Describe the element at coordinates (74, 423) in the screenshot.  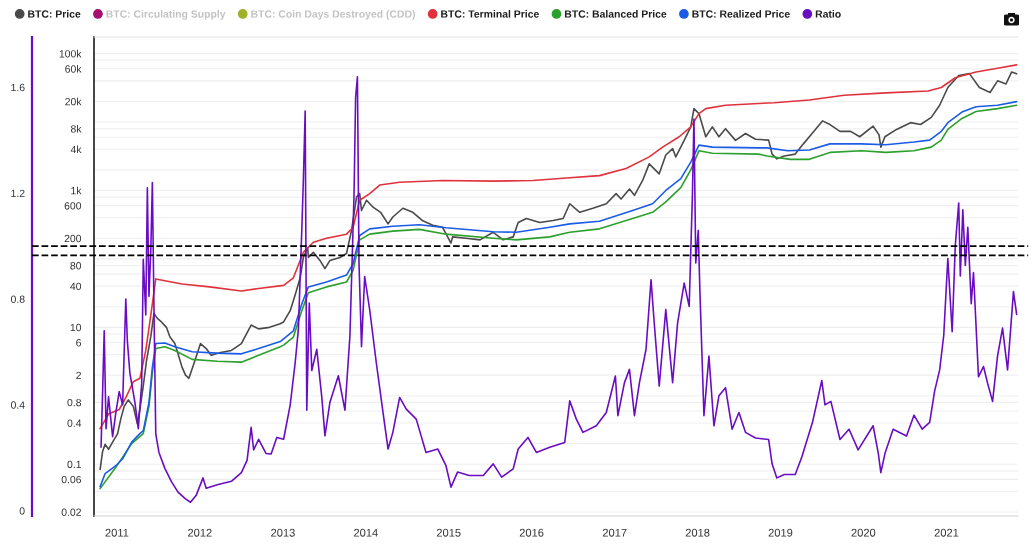
I see `y-tick-label: 0.4` at that location.